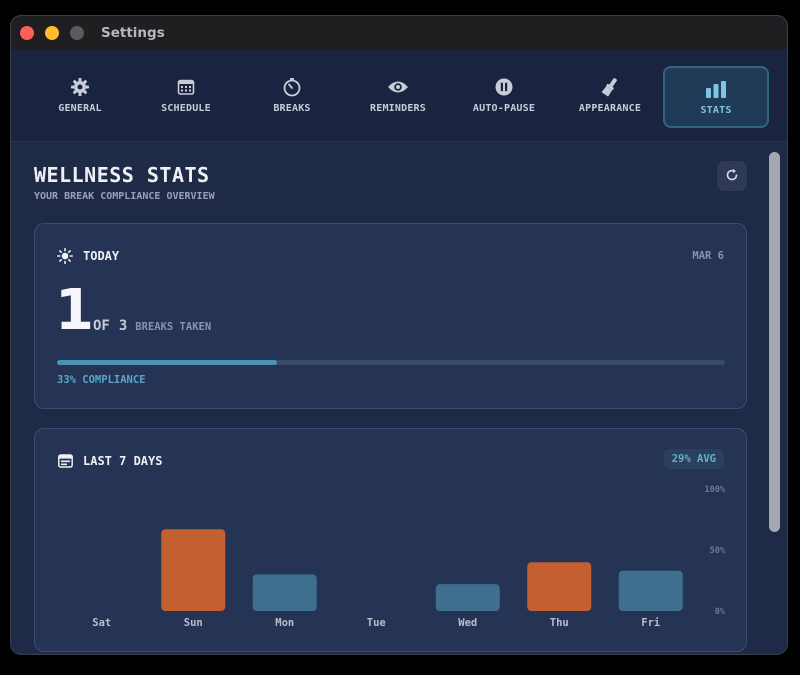  I want to click on x-tick-label: Mon, so click(284, 623).